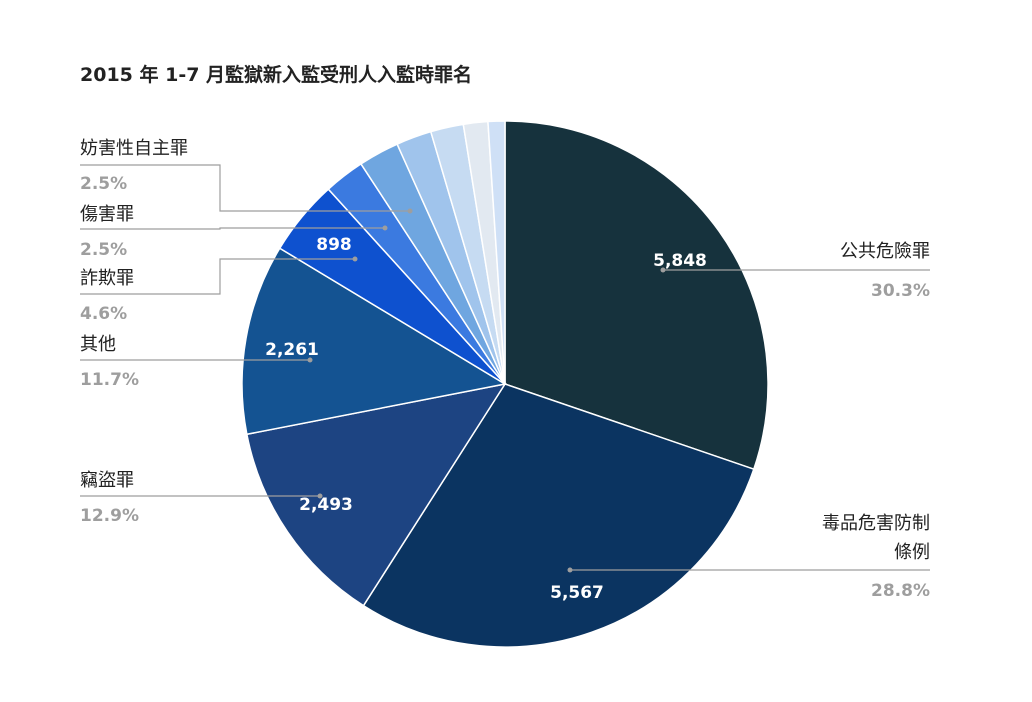 Image resolution: width=1032 pixels, height=702 pixels. What do you see at coordinates (334, 245) in the screenshot?
I see `value-label-fraud: 898` at bounding box center [334, 245].